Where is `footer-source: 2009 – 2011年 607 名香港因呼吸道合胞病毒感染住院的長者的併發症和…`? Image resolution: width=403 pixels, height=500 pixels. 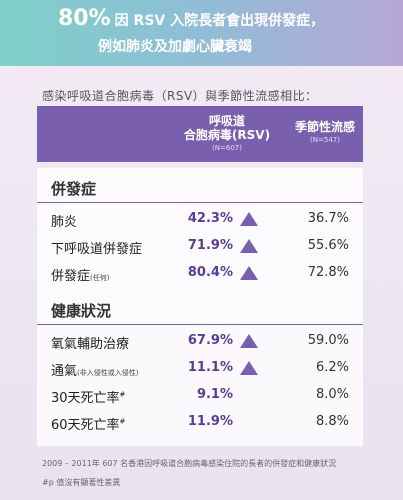
footer-source: 2009 – 2011年 607 名香港因呼吸道合胞病毒感染住院的長者的併發症和… is located at coordinates (189, 463).